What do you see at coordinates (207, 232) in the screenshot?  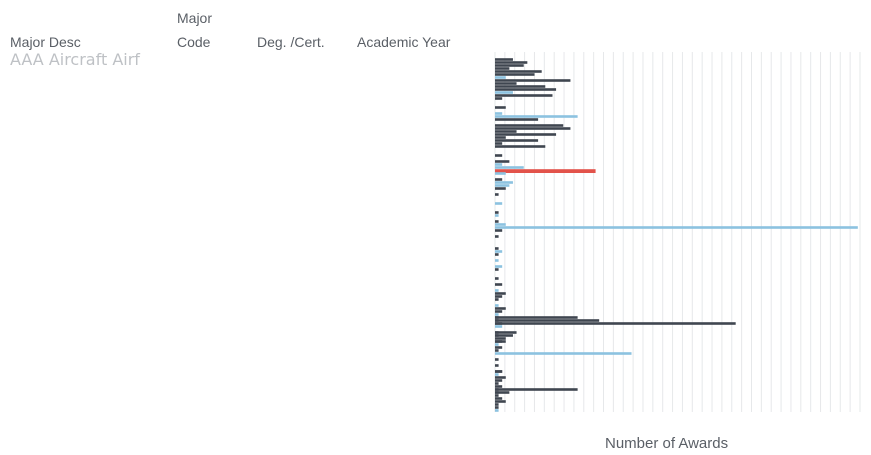 I see `major-code-column` at bounding box center [207, 232].